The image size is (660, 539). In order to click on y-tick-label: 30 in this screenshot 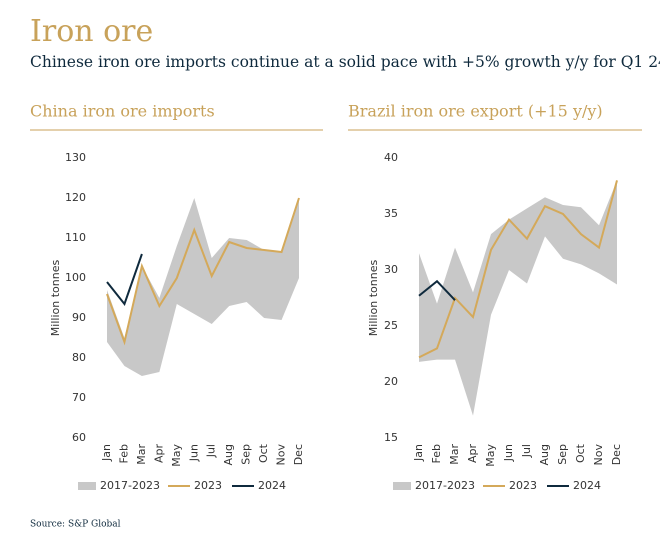, I will do `click(391, 269)`.